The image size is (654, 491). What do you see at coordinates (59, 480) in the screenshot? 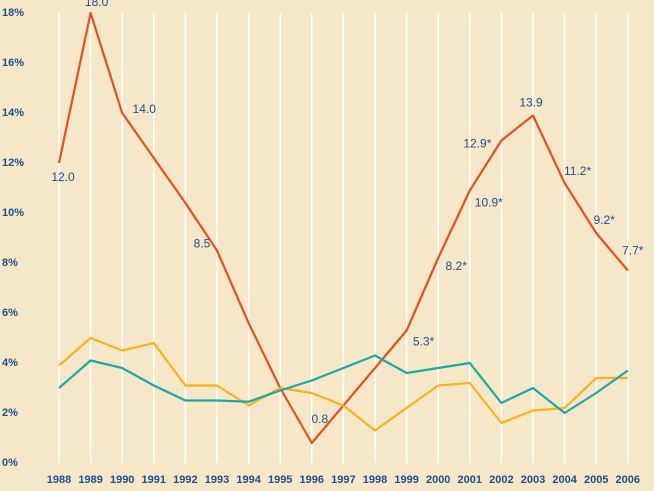
I see `x-tick-label: 1988` at bounding box center [59, 480].